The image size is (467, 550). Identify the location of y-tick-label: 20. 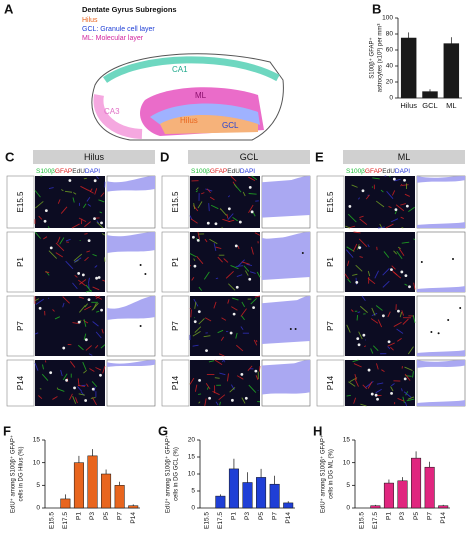
(192, 440).